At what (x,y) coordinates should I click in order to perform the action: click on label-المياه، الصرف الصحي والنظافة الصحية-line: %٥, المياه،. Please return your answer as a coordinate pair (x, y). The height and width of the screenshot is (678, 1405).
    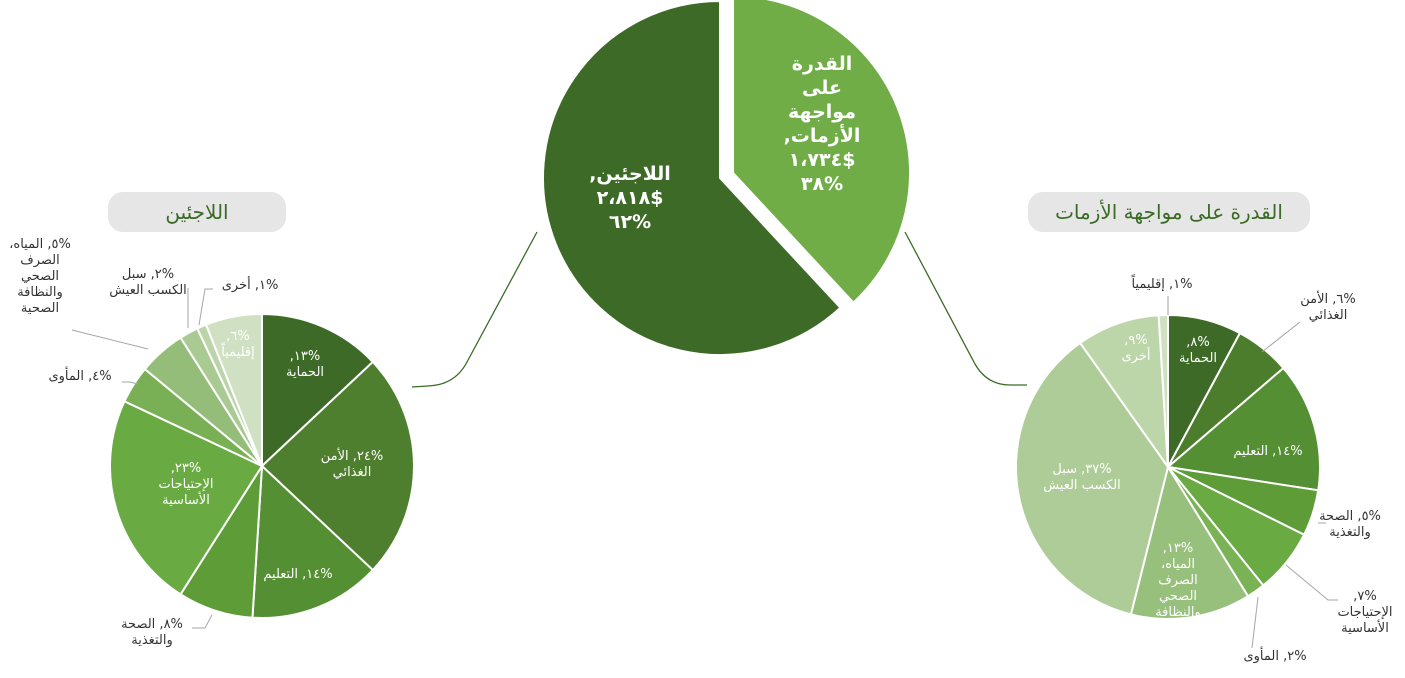
    Looking at the image, I should click on (40, 244).